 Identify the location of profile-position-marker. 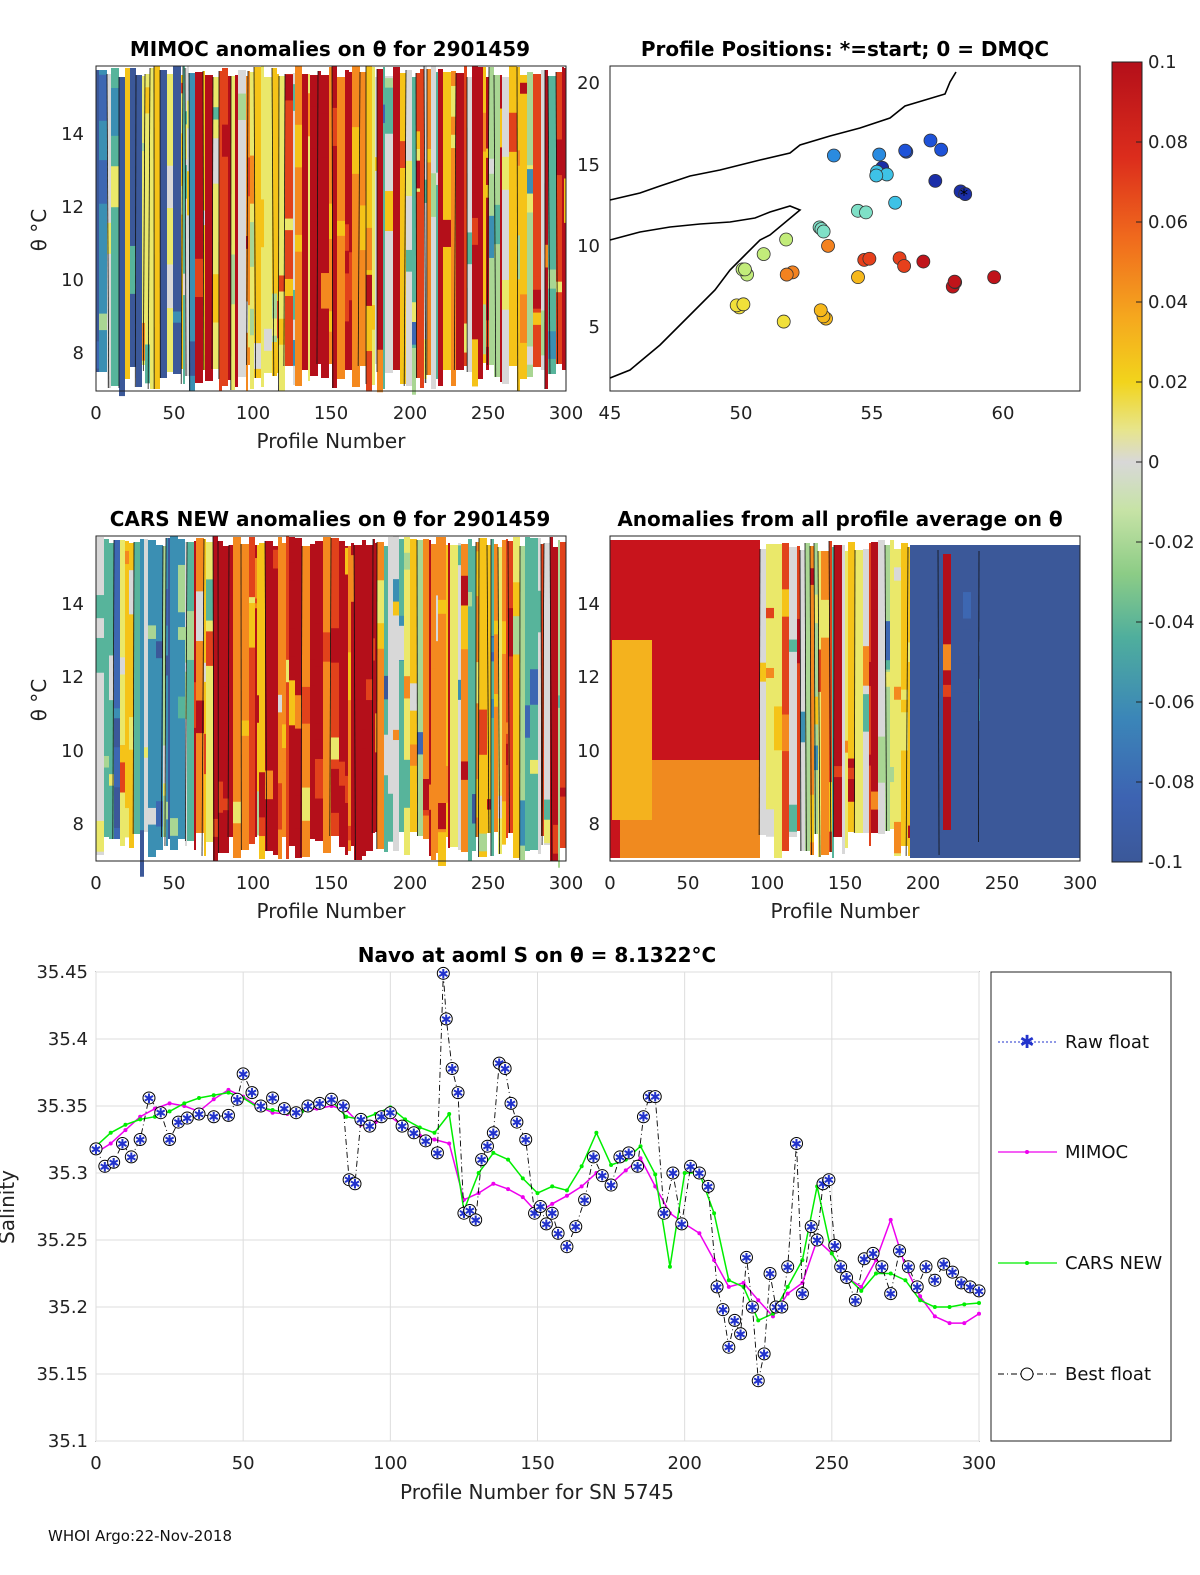
(954, 281).